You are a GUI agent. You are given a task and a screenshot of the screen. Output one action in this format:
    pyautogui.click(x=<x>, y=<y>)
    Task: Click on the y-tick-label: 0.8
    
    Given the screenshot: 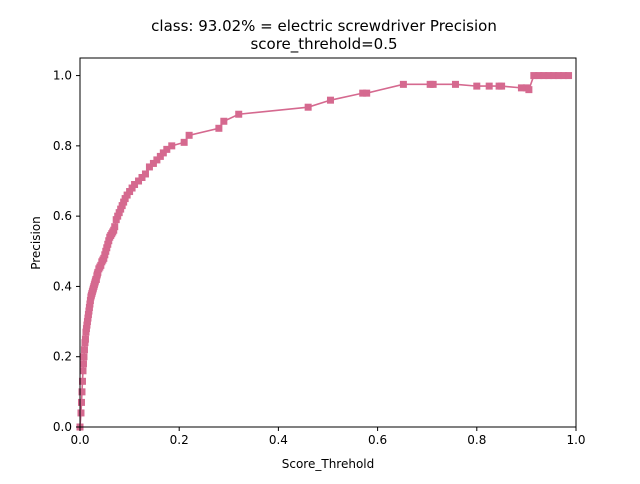 What is the action you would take?
    pyautogui.click(x=62, y=146)
    